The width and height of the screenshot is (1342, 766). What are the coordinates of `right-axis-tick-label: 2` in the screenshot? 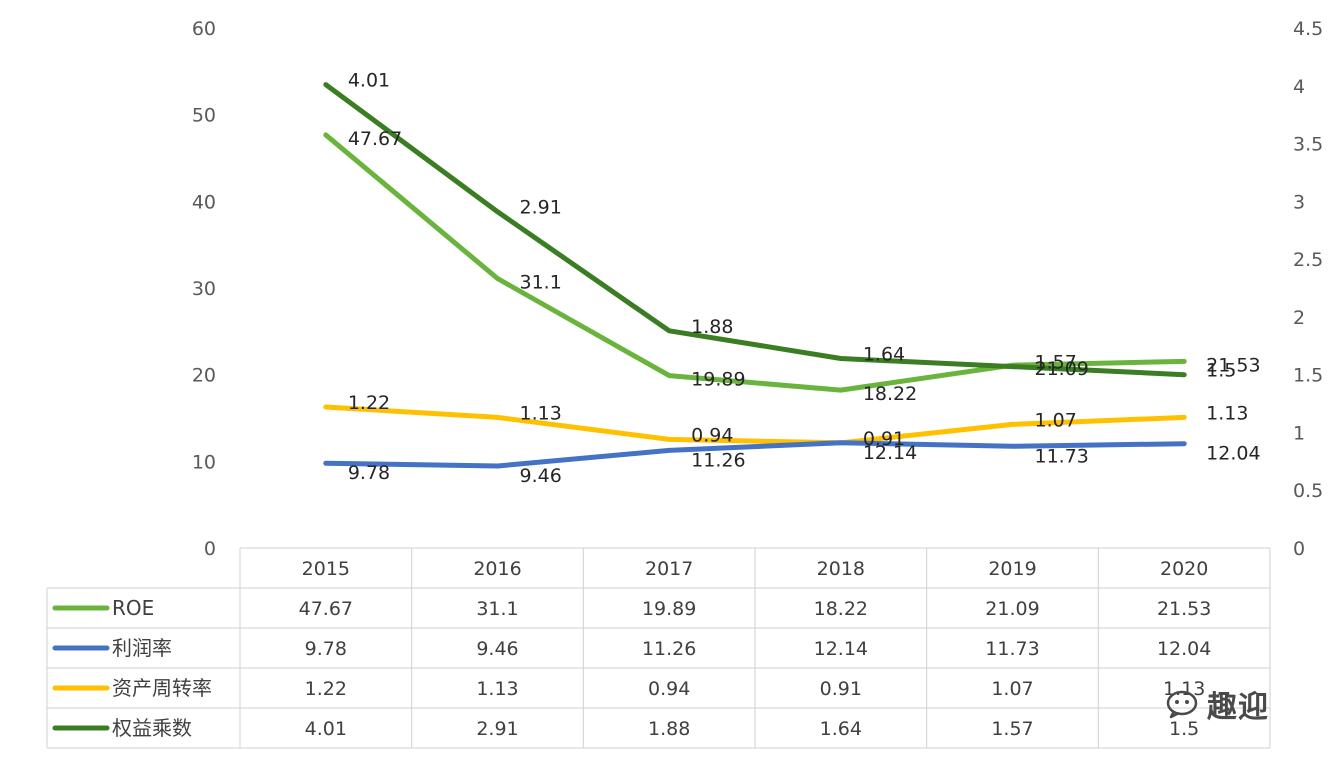 It's located at (1299, 318).